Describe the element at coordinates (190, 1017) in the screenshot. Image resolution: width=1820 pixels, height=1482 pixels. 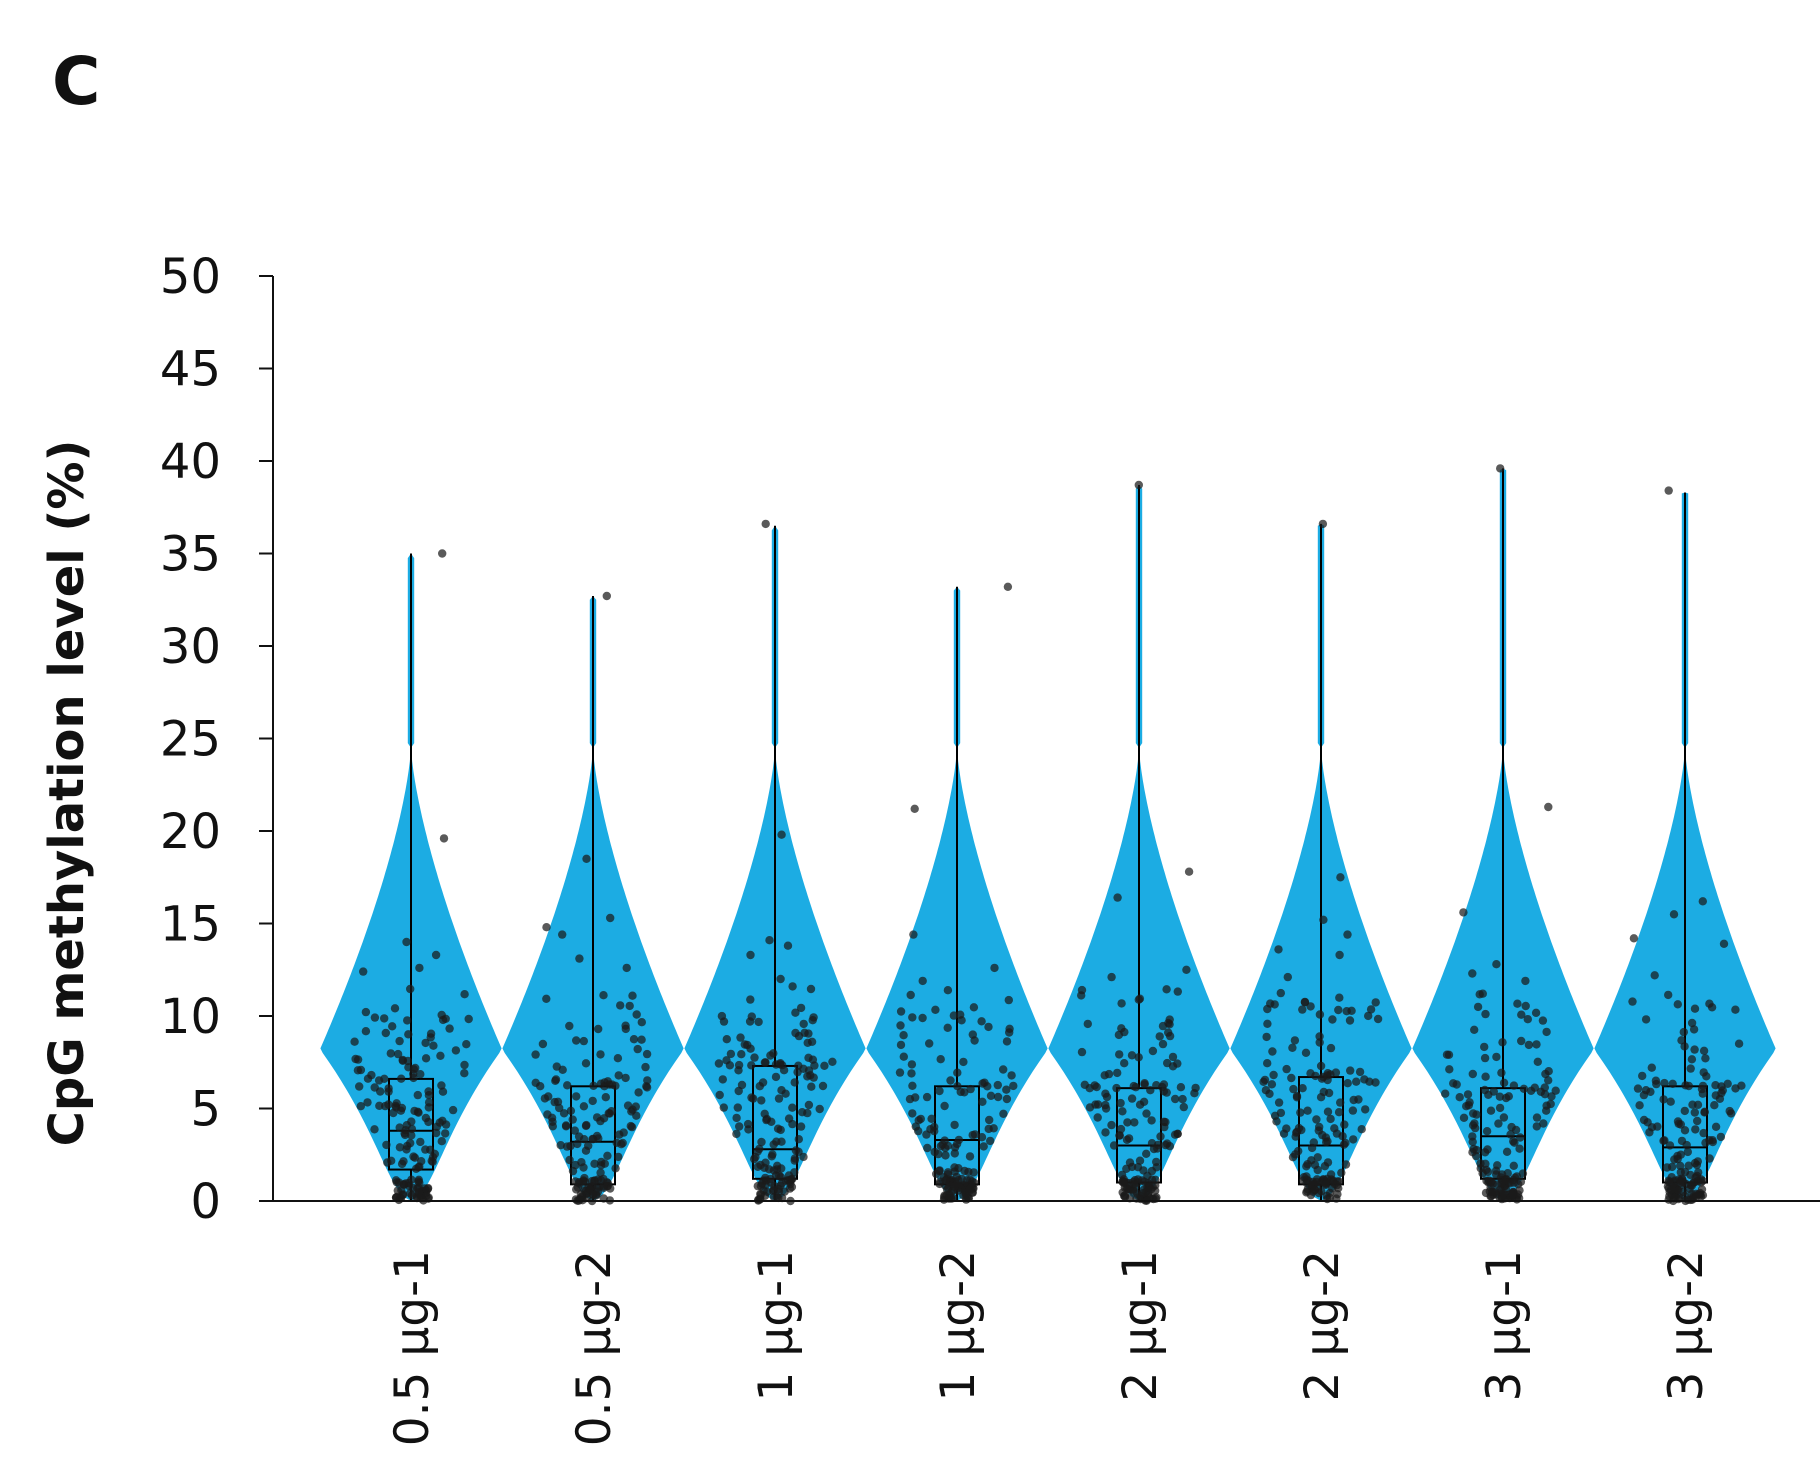
I see `y-tick-label: 10` at that location.